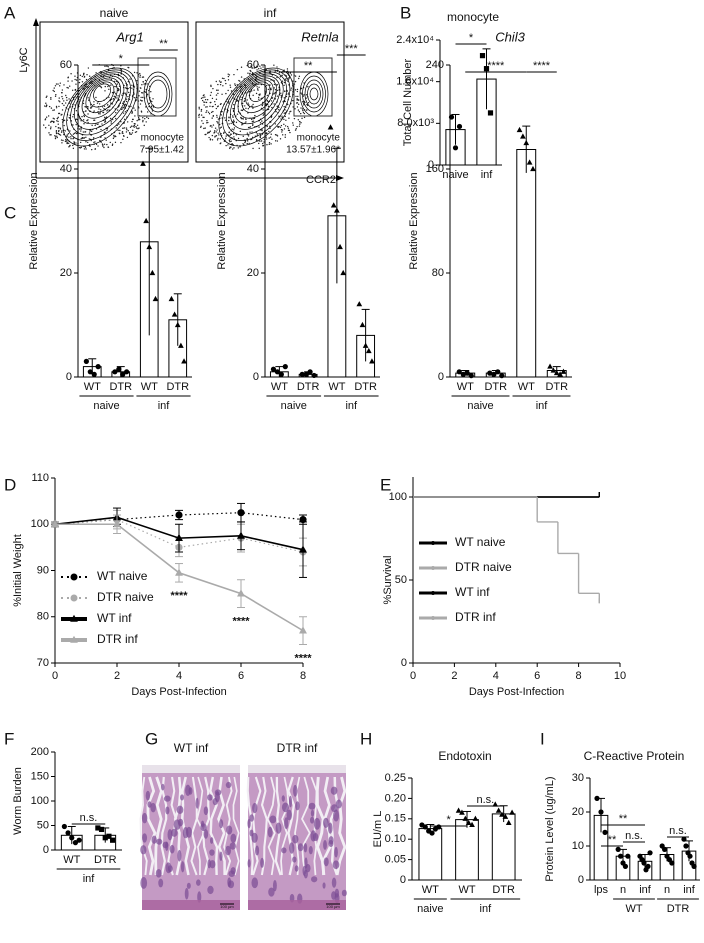 This screenshot has height=943, width=704. What do you see at coordinates (510, 36) in the screenshot?
I see `chart-title: Chil3` at bounding box center [510, 36].